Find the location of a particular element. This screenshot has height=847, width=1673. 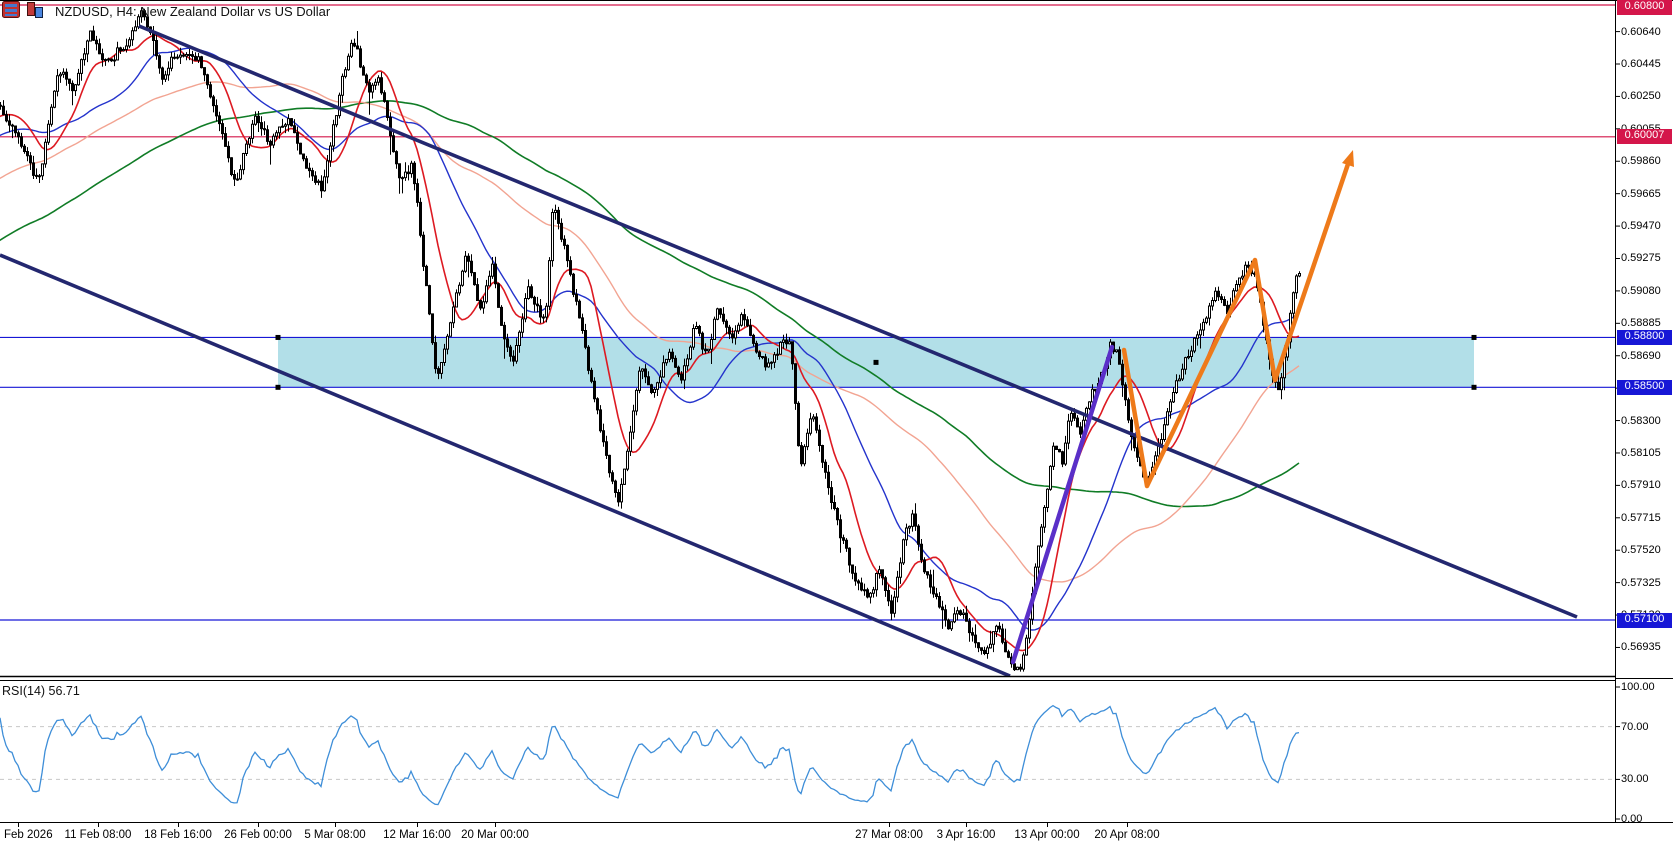

time-axis-label: 11 Feb 08:00 is located at coordinates (98, 835).